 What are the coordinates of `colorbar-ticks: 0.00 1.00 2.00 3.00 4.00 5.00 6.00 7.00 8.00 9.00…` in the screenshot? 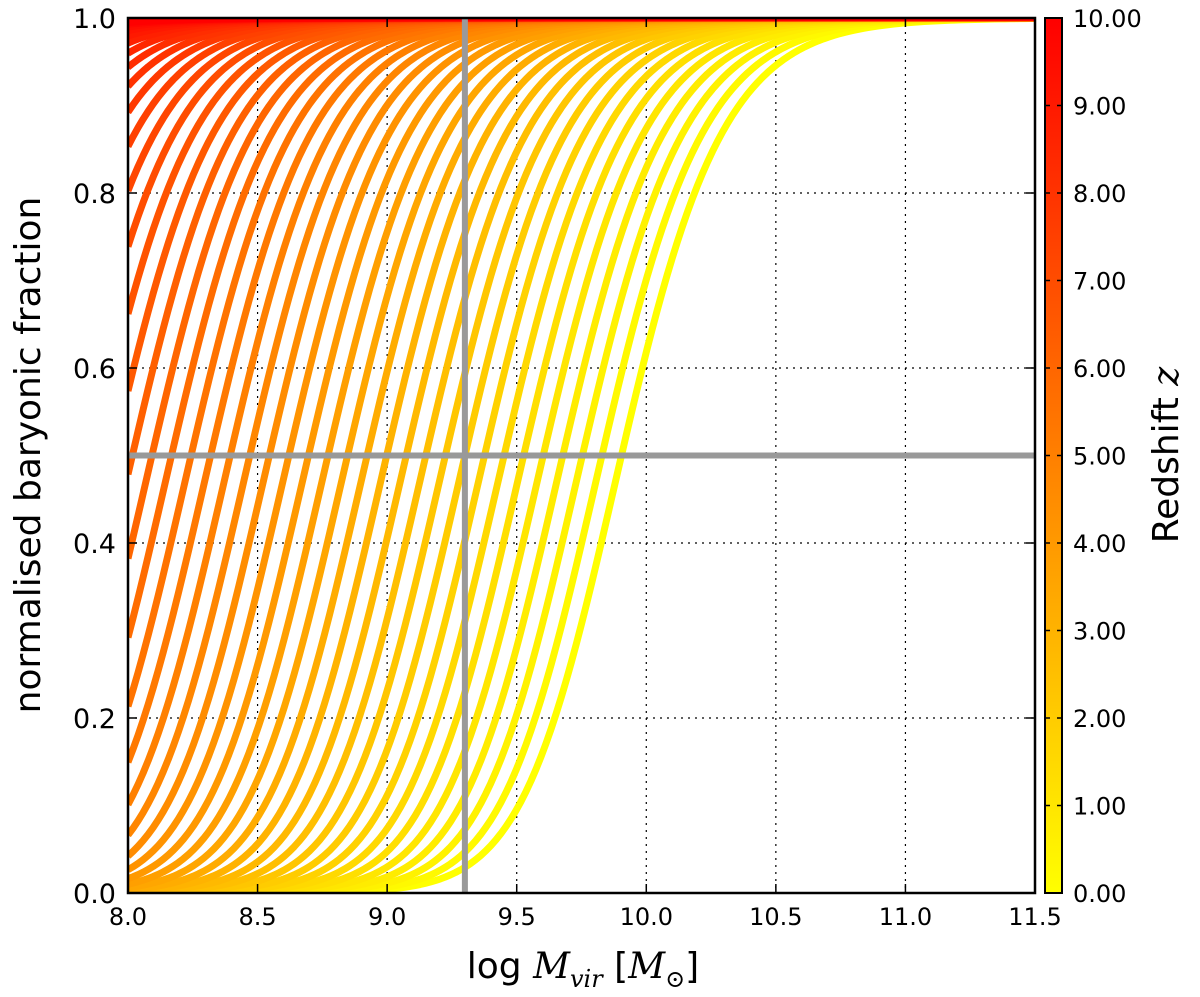 It's located at (1093, 456).